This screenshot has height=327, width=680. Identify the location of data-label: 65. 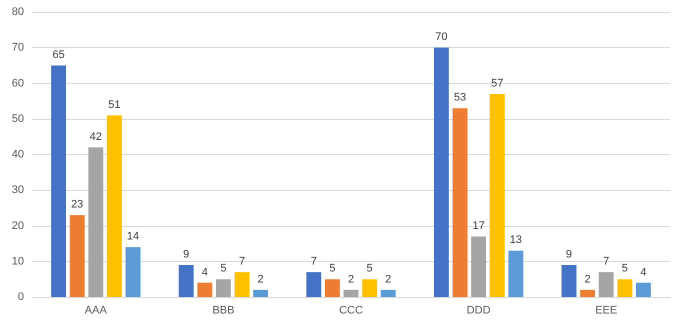
(58, 54).